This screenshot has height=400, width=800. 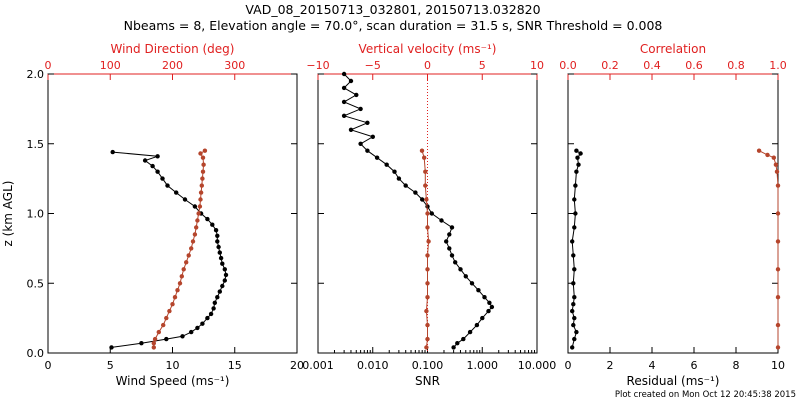 I want to click on panel-2-series-2-line, so click(x=425, y=249).